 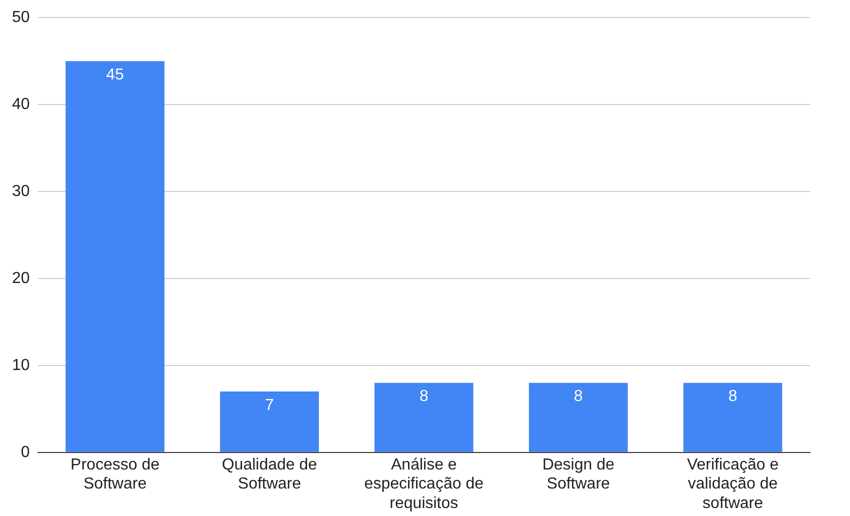 What do you see at coordinates (115, 474) in the screenshot?
I see `x-tick-label: Processo de Software` at bounding box center [115, 474].